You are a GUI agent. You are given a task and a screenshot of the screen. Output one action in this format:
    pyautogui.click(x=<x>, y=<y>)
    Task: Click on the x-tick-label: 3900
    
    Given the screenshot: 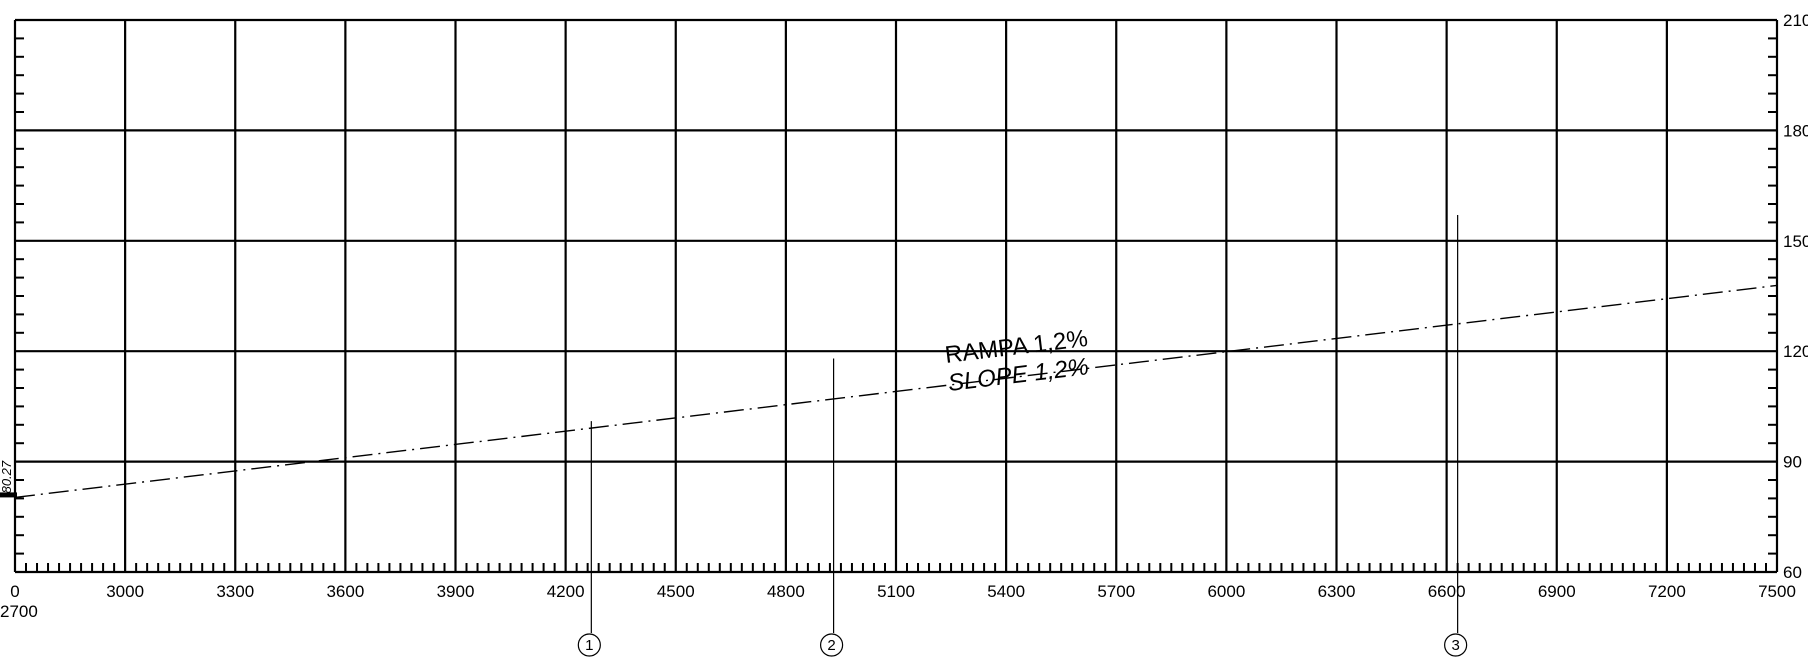 What is the action you would take?
    pyautogui.click(x=456, y=591)
    